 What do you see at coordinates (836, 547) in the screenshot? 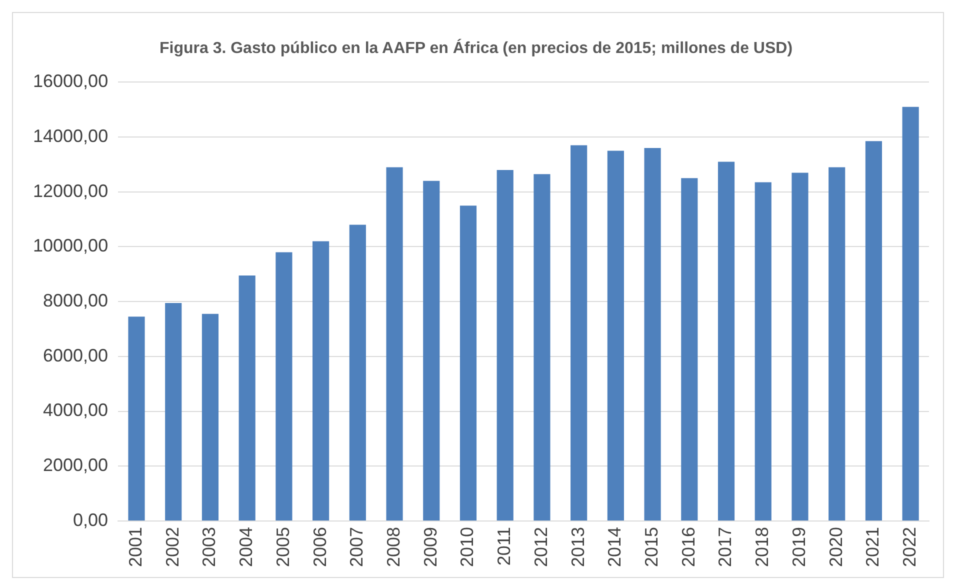
I see `x-tick-label: 2020` at bounding box center [836, 547].